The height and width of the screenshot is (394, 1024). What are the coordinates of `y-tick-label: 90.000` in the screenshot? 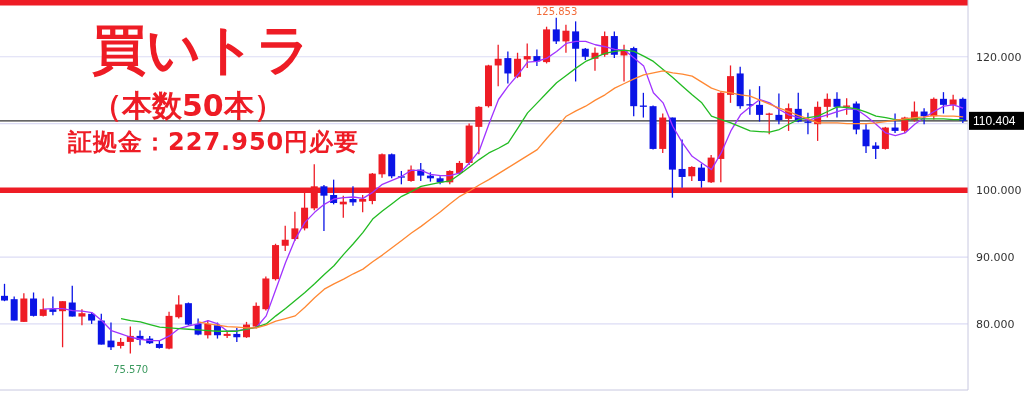 It's located at (995, 258).